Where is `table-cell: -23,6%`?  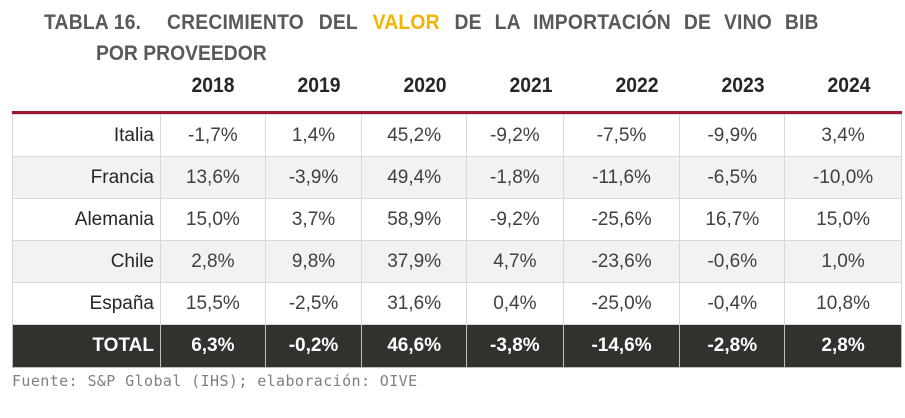
table-cell: -23,6% is located at coordinates (621, 261).